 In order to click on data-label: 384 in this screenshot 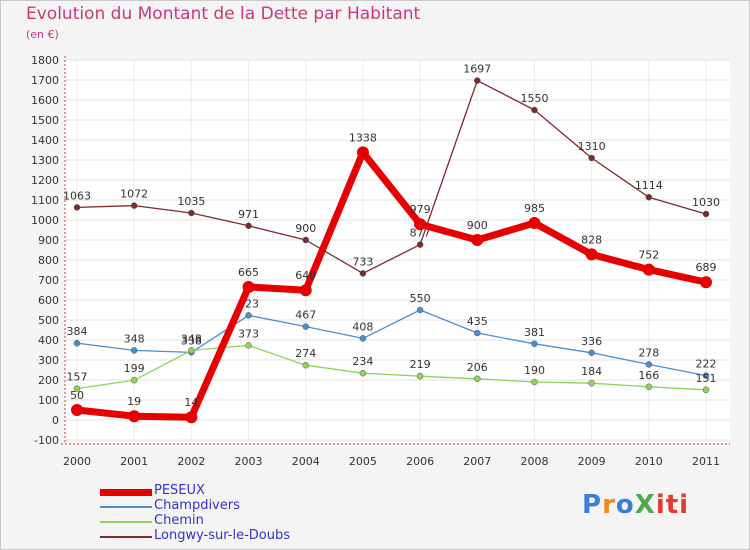, I will do `click(77, 331)`.